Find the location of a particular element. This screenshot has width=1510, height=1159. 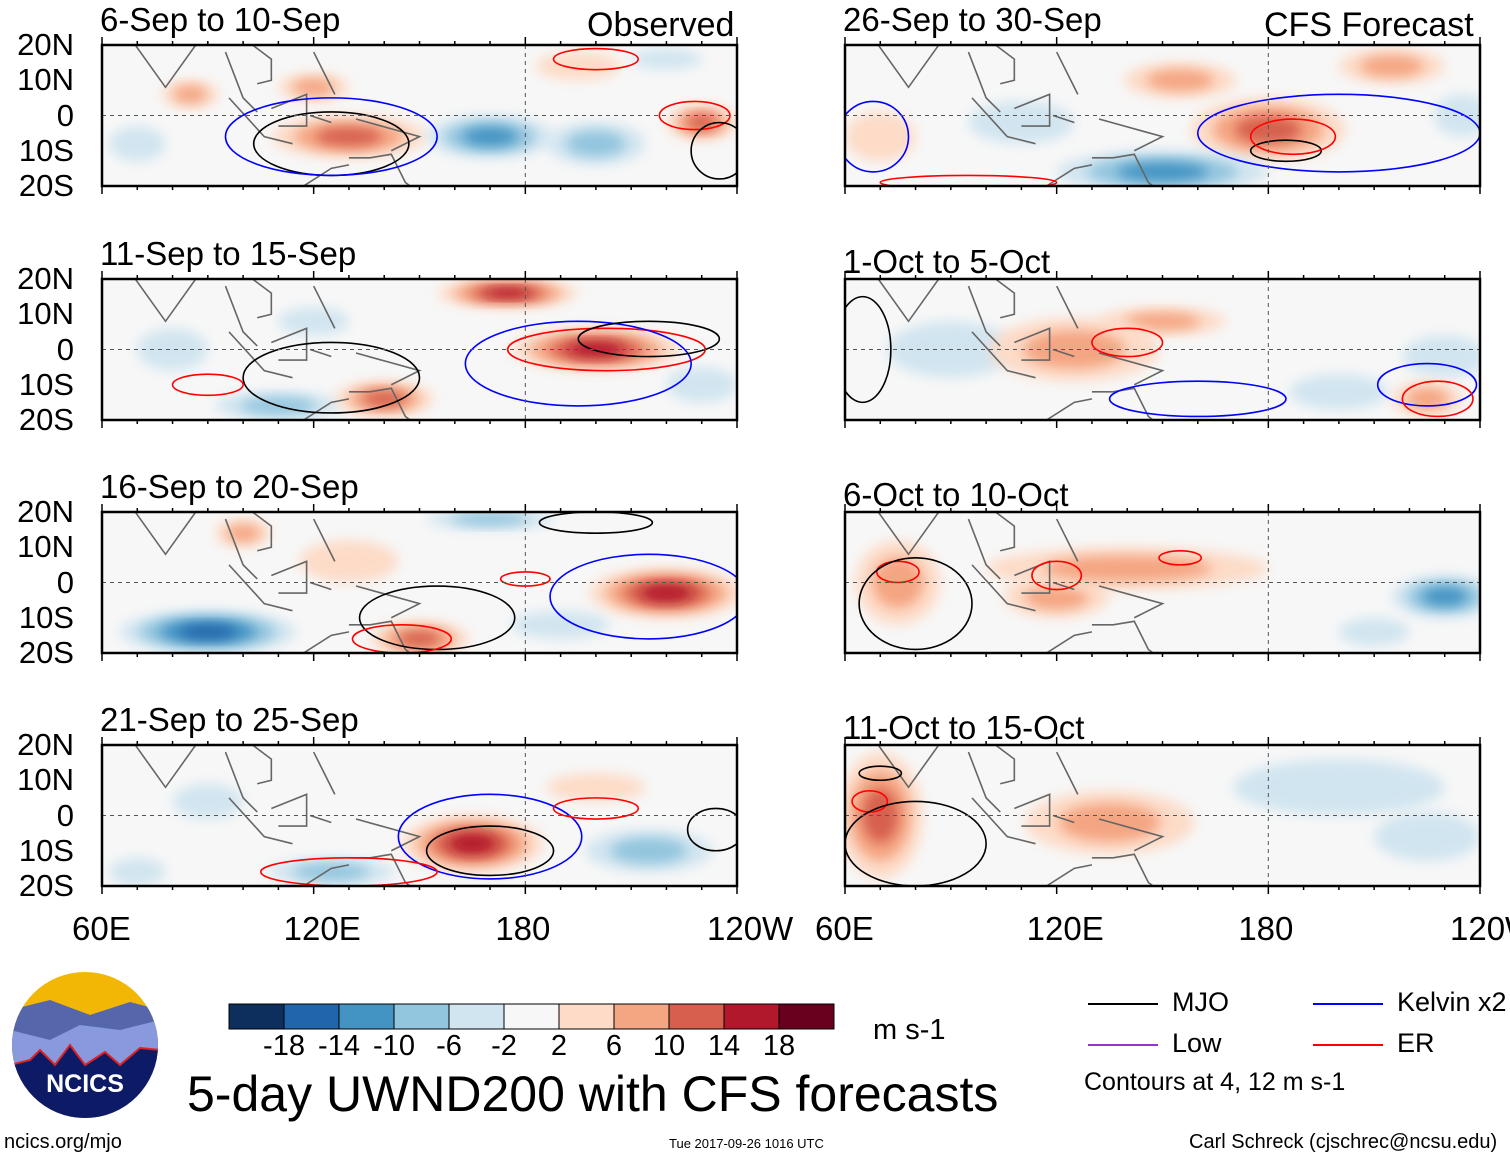

panel-title: 21-Sep to 25-Sep is located at coordinates (229, 719).